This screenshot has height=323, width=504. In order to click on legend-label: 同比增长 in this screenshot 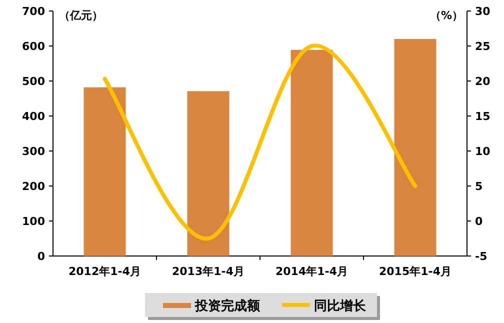, I will do `click(340, 306)`.